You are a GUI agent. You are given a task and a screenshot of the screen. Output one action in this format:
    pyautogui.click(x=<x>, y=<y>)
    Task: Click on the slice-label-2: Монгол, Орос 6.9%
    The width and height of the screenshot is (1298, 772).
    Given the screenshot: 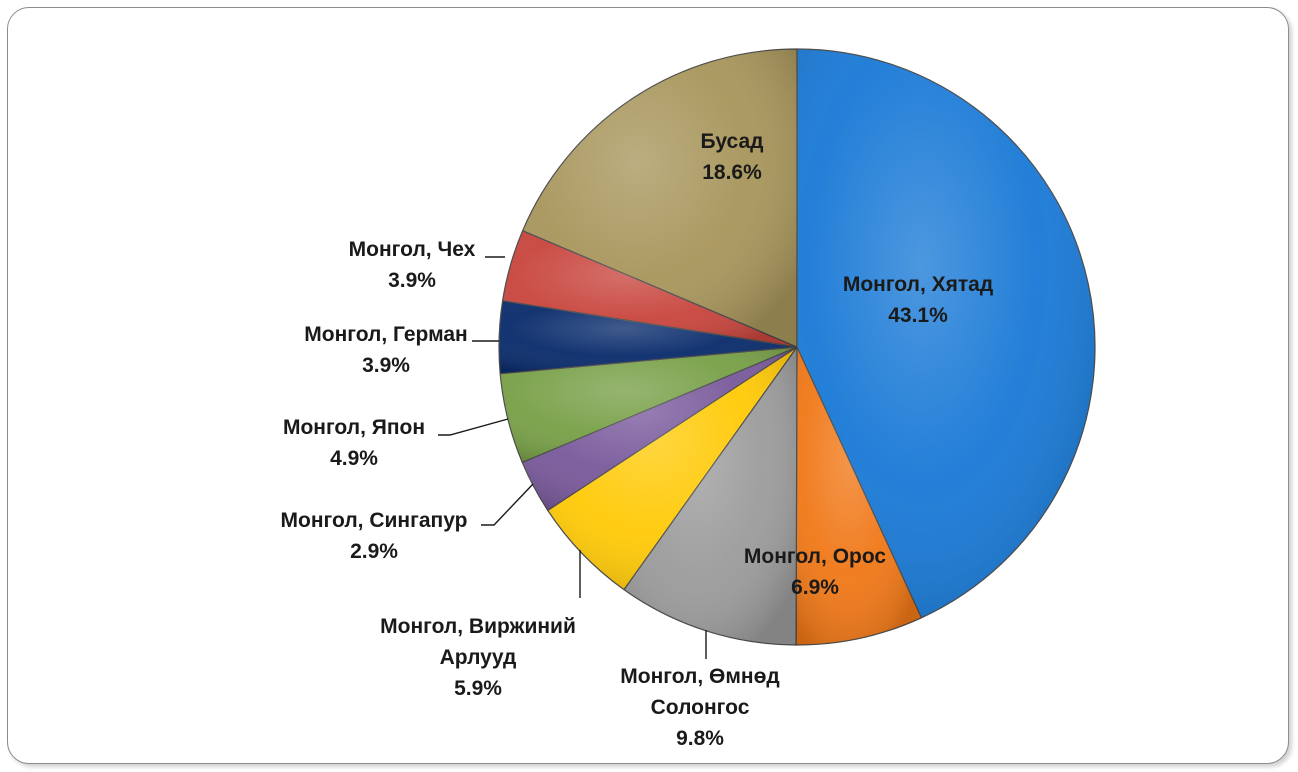 What is the action you would take?
    pyautogui.click(x=815, y=572)
    